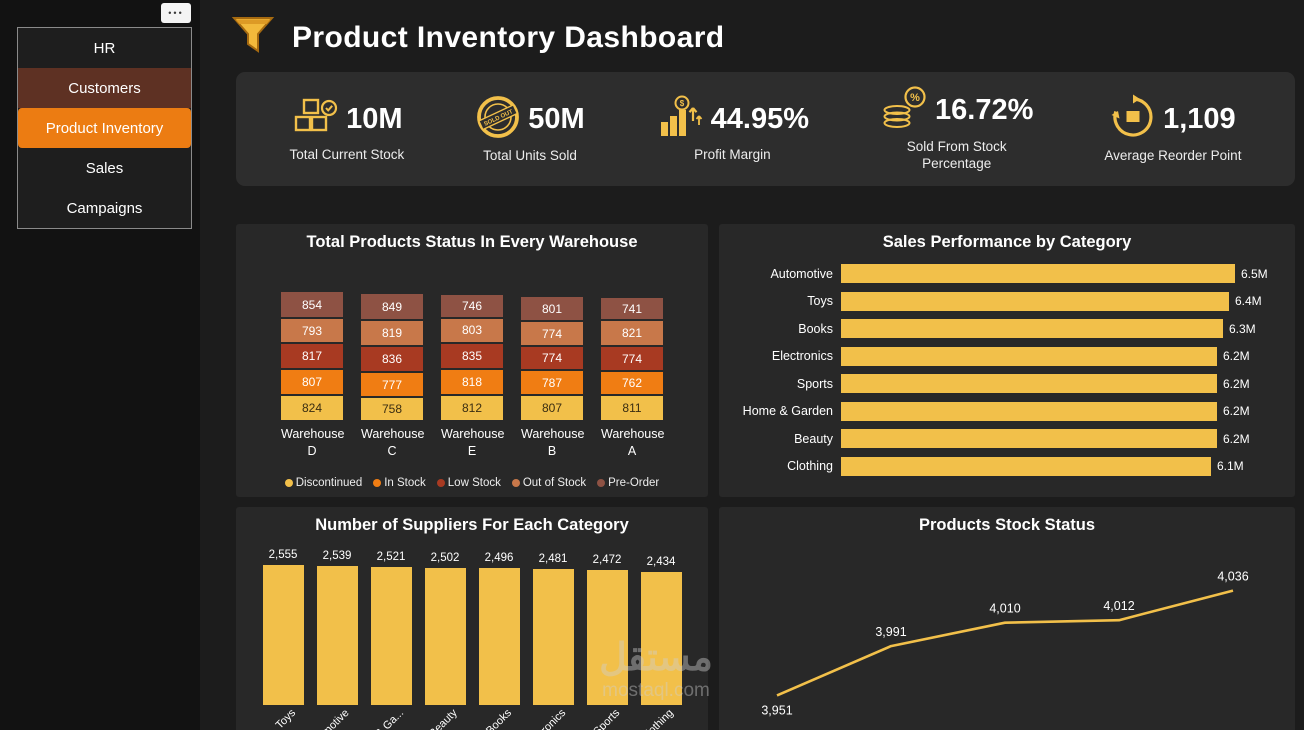 Image resolution: width=1304 pixels, height=730 pixels. What do you see at coordinates (632, 408) in the screenshot?
I see `stack-segment-discontinued: 811` at bounding box center [632, 408].